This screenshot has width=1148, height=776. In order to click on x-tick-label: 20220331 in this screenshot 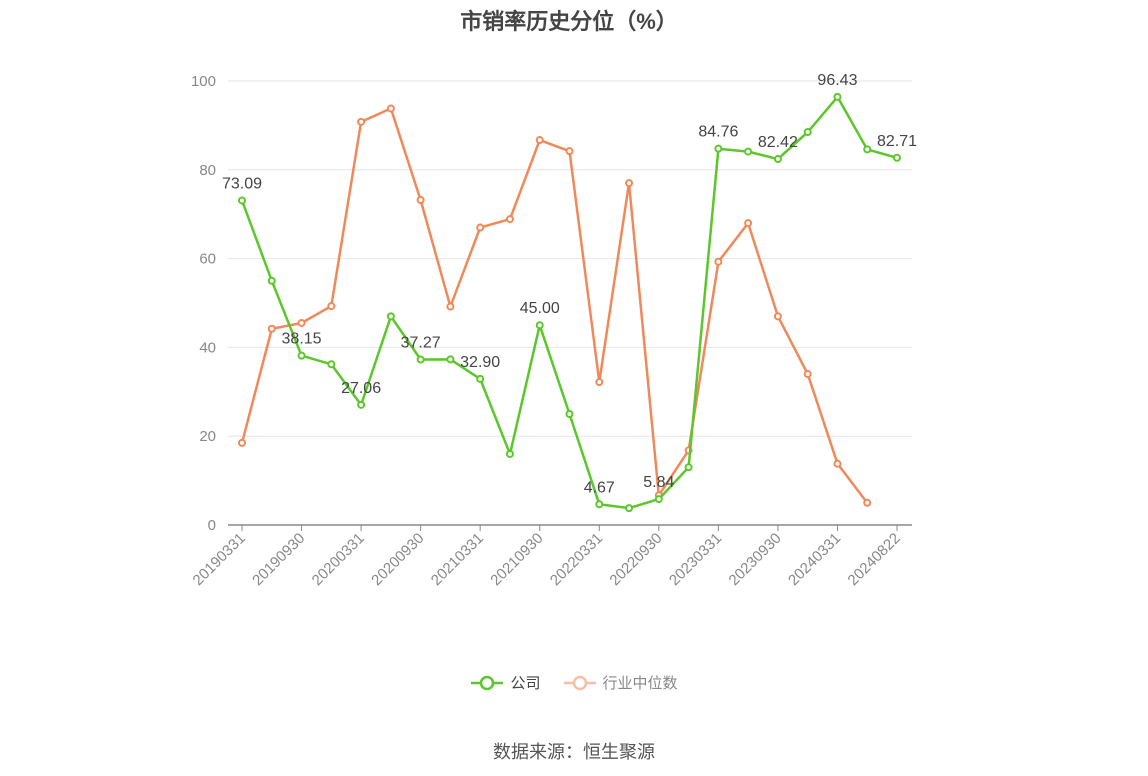, I will do `click(576, 559)`.